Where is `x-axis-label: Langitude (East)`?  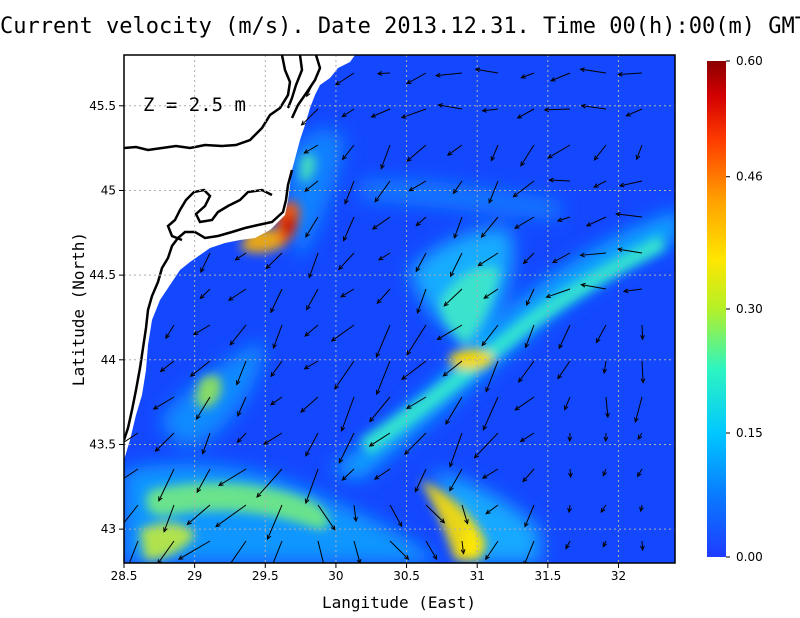 x-axis-label: Langitude (East) is located at coordinates (399, 602).